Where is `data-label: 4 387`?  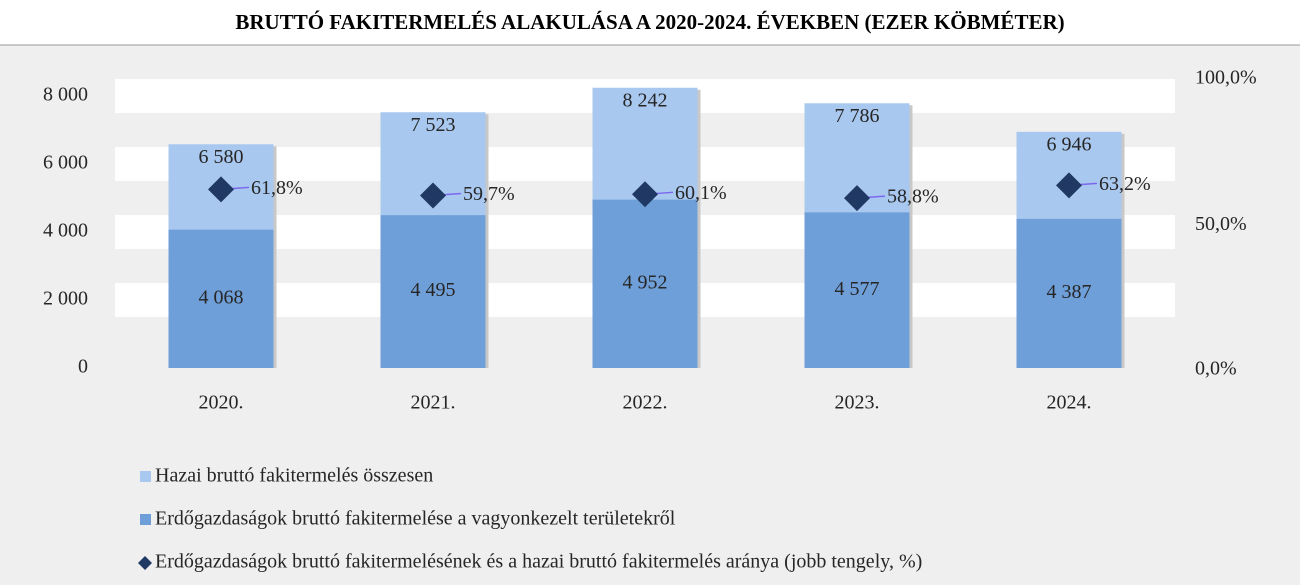 data-label: 4 387 is located at coordinates (1069, 292).